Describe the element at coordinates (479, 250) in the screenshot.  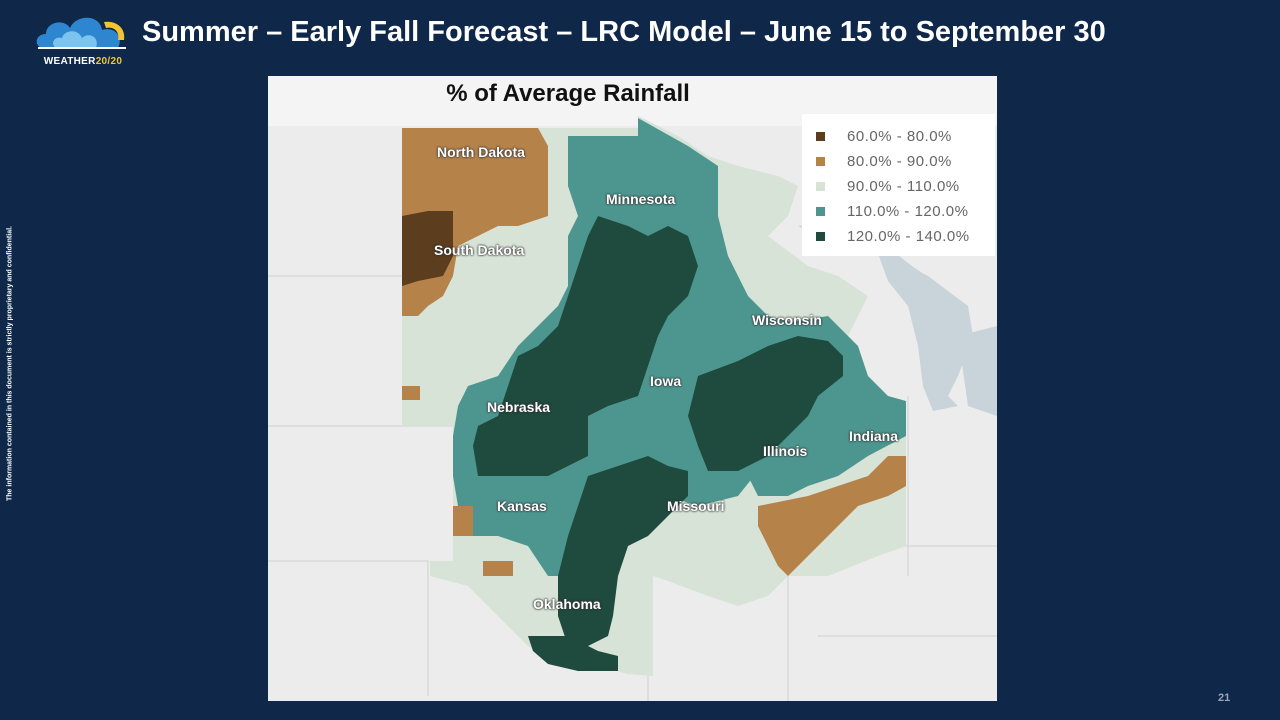
I see `state-label-south-dakota: South Dakota` at that location.